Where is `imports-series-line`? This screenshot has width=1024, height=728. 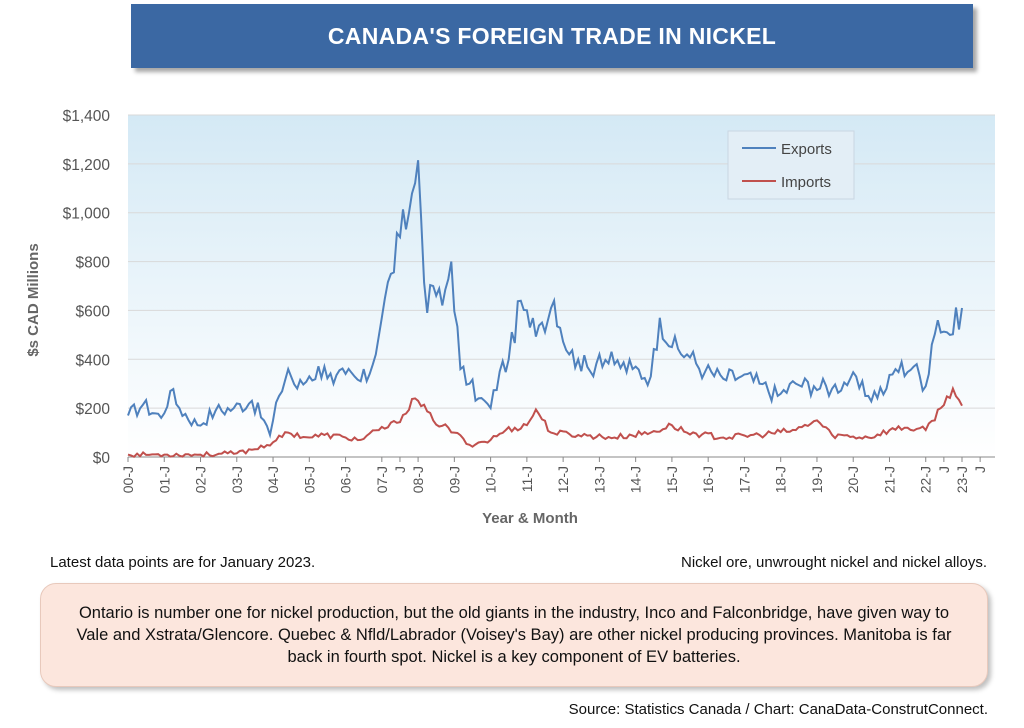
imports-series-line is located at coordinates (545, 422).